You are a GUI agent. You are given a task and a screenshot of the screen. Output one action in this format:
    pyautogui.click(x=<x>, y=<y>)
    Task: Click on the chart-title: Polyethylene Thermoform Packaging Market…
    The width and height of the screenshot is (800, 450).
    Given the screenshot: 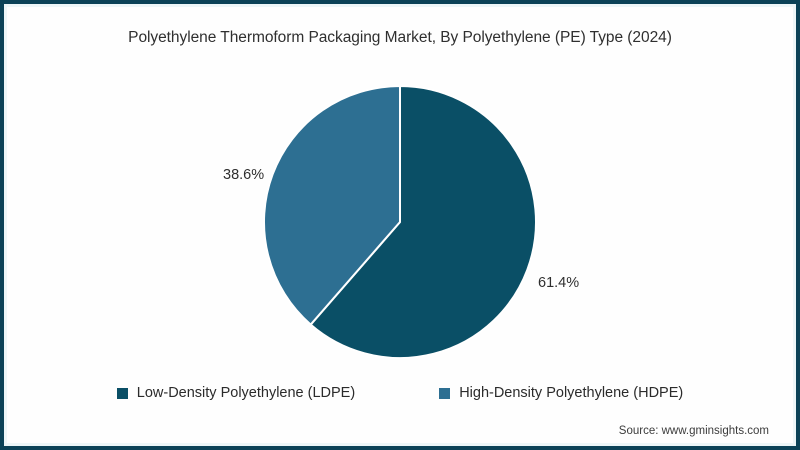 What is the action you would take?
    pyautogui.click(x=400, y=37)
    